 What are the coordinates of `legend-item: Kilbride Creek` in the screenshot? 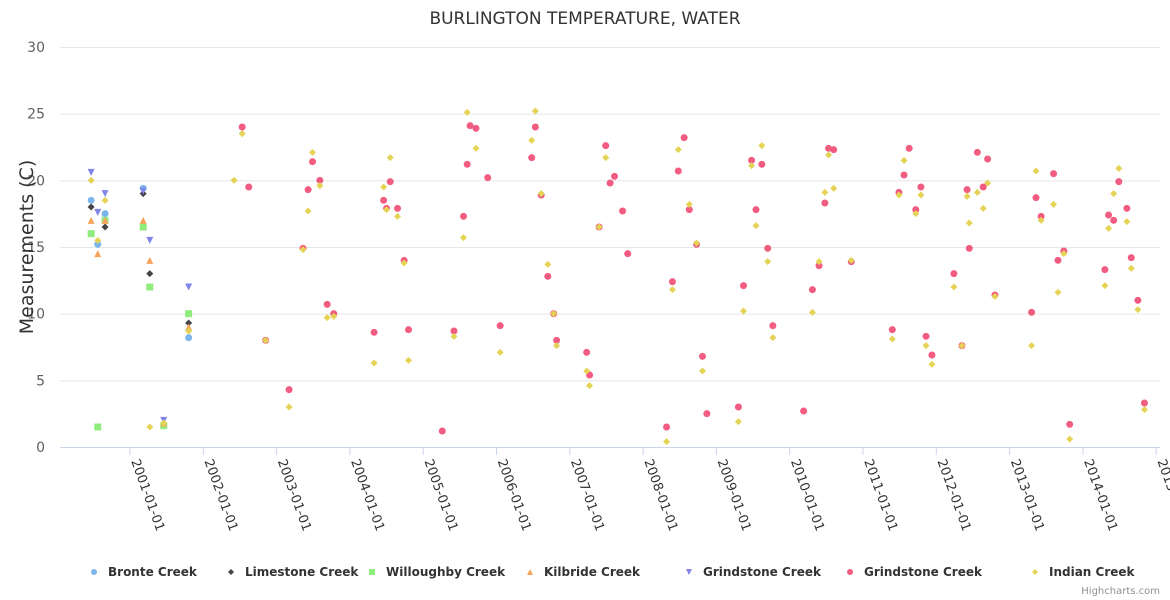 It's located at (584, 572).